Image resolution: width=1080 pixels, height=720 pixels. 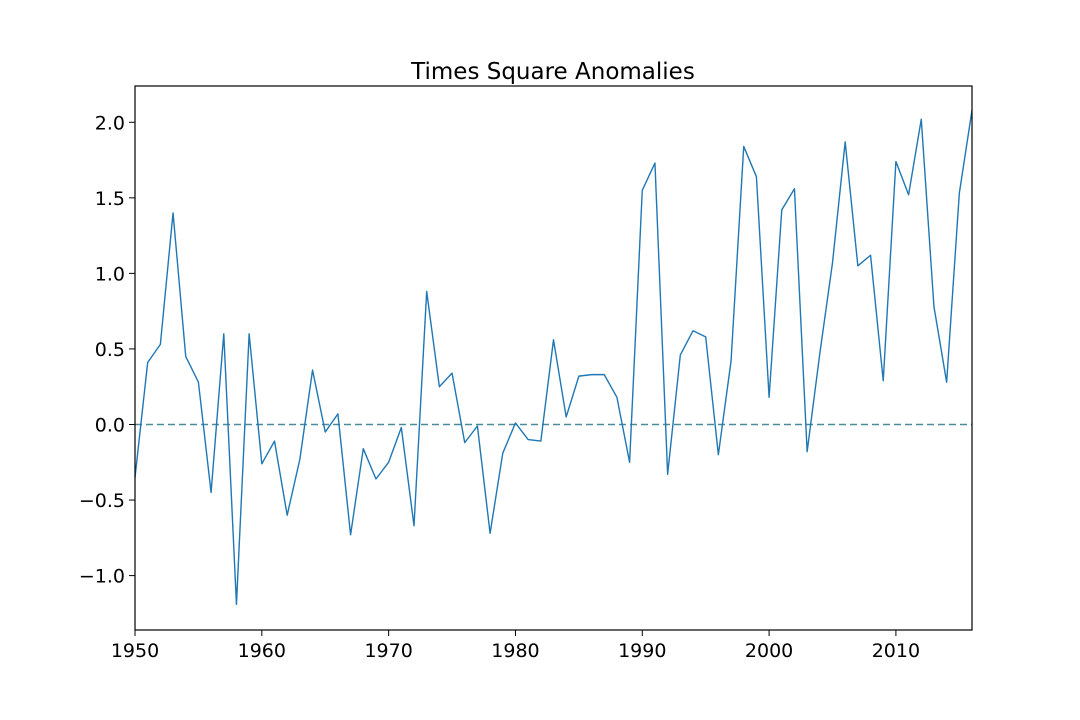 I want to click on y-axis-ticks: −1.0 −0.5 0.0 0.5 1.0 1.5 2.0, so click(x=107, y=350).